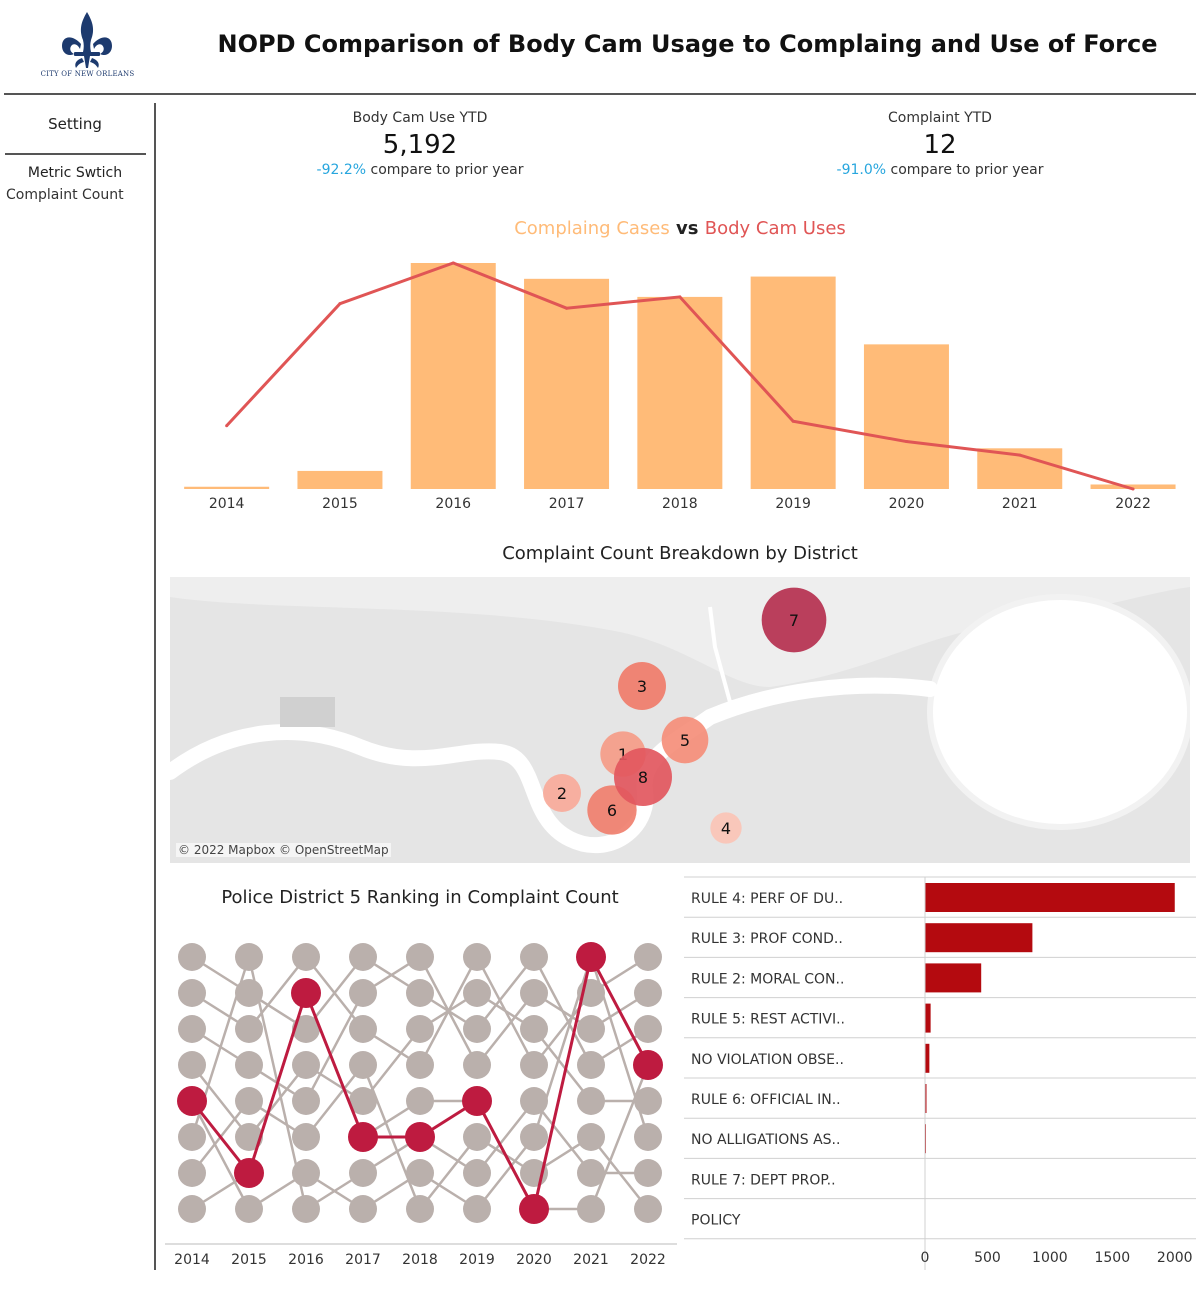 Image resolution: width=1200 pixels, height=1300 pixels. I want to click on setting-divider, so click(75, 154).